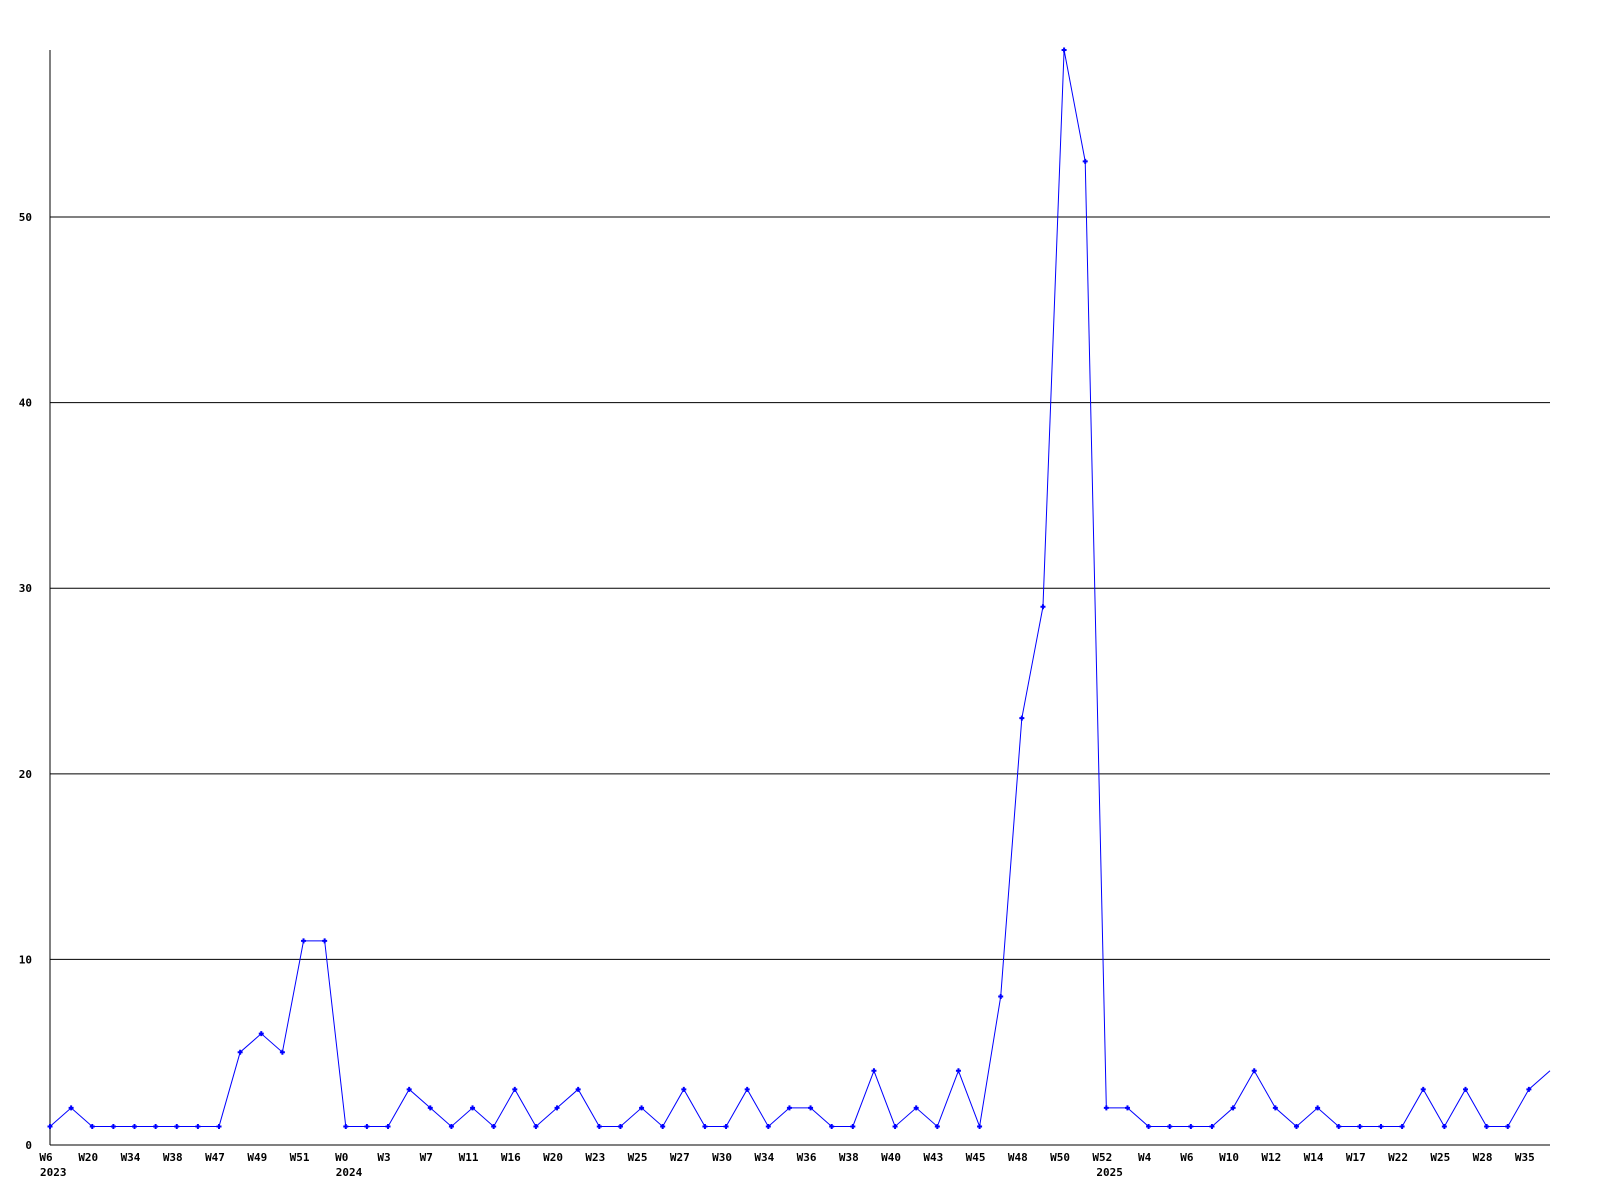  What do you see at coordinates (300, 1157) in the screenshot?
I see `x-tick-label: W51` at bounding box center [300, 1157].